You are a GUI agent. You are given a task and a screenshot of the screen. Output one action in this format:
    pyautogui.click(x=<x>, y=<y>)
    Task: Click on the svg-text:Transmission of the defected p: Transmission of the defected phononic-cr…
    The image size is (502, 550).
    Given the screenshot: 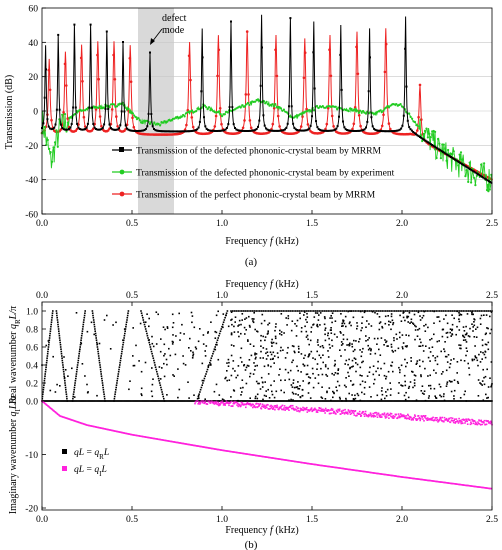 What is the action you would take?
    pyautogui.click(x=265, y=173)
    